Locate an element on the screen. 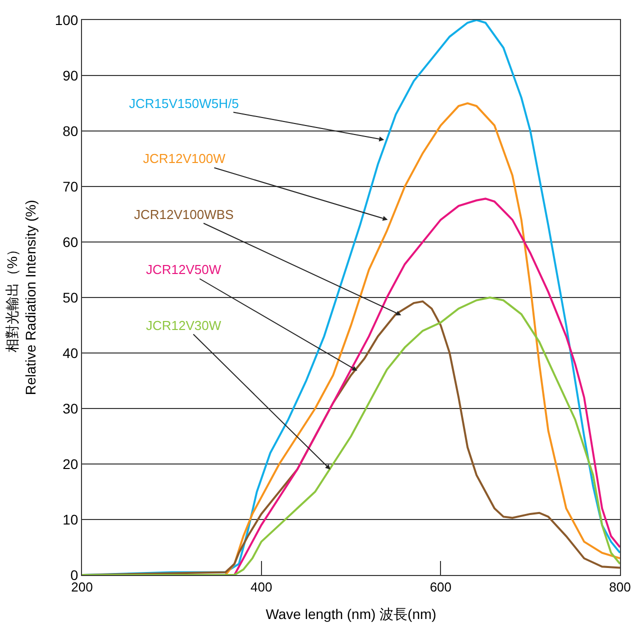  x-tick-label: 800 is located at coordinates (620, 587).